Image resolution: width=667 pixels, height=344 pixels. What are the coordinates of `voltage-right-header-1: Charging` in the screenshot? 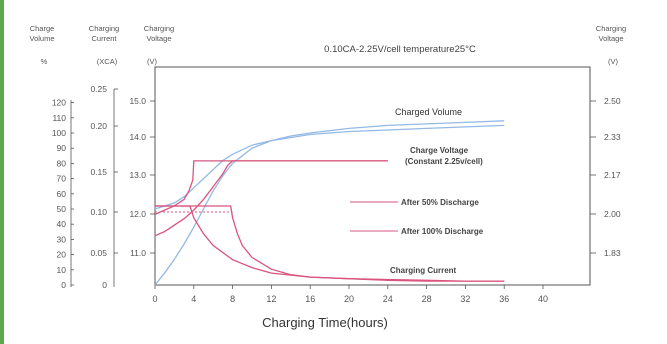 It's located at (611, 28).